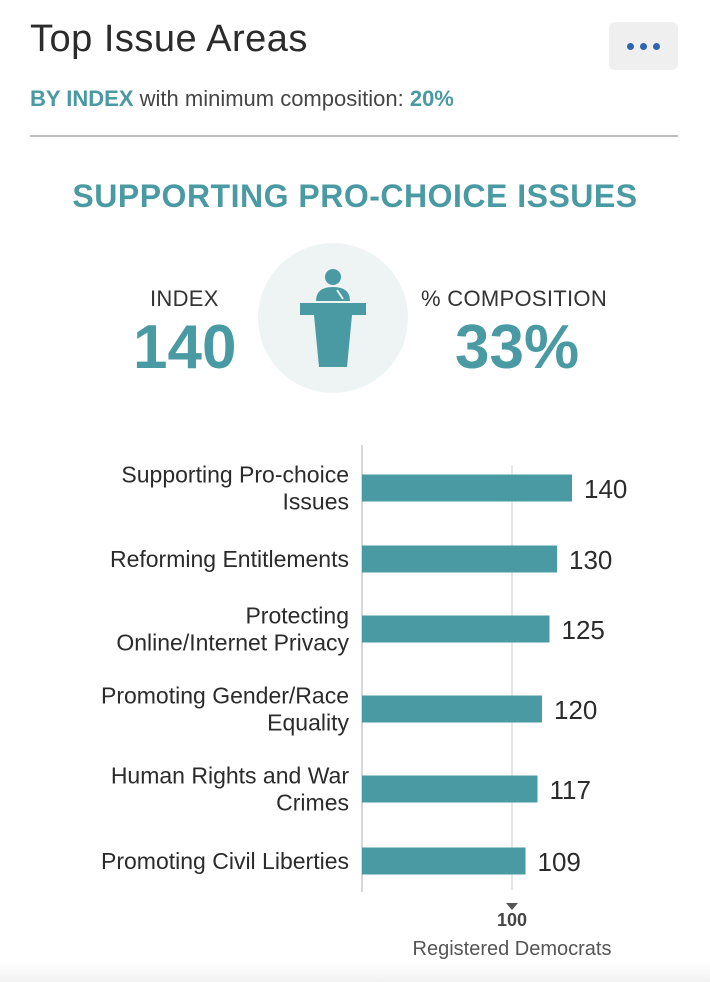 The height and width of the screenshot is (982, 710). What do you see at coordinates (229, 559) in the screenshot?
I see `category-label: Reforming Entitlements` at bounding box center [229, 559].